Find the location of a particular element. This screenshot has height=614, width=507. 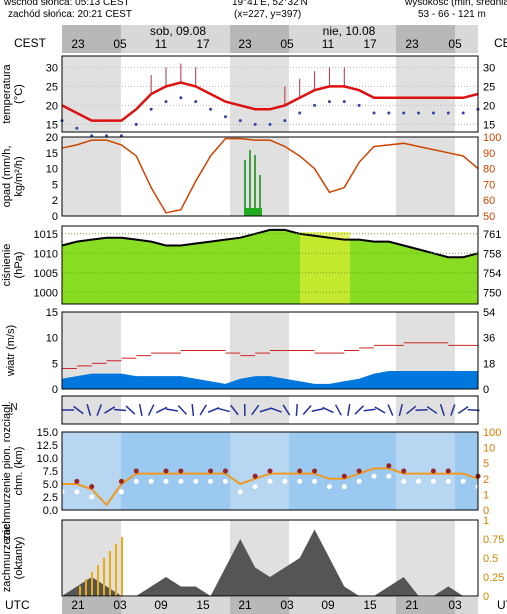

cloud-tick-left: 5.0 is located at coordinates (50, 485).